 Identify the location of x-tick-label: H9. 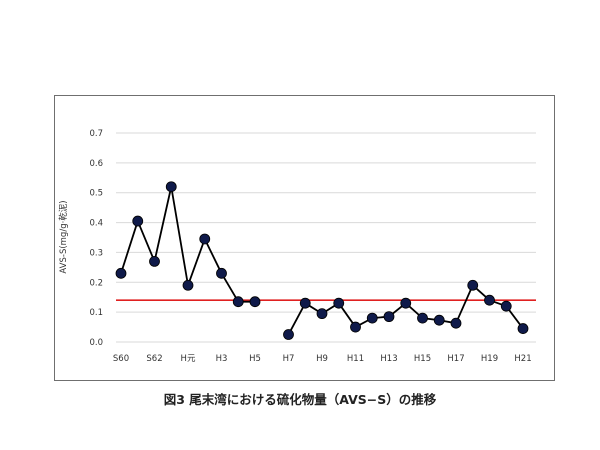
(322, 359).